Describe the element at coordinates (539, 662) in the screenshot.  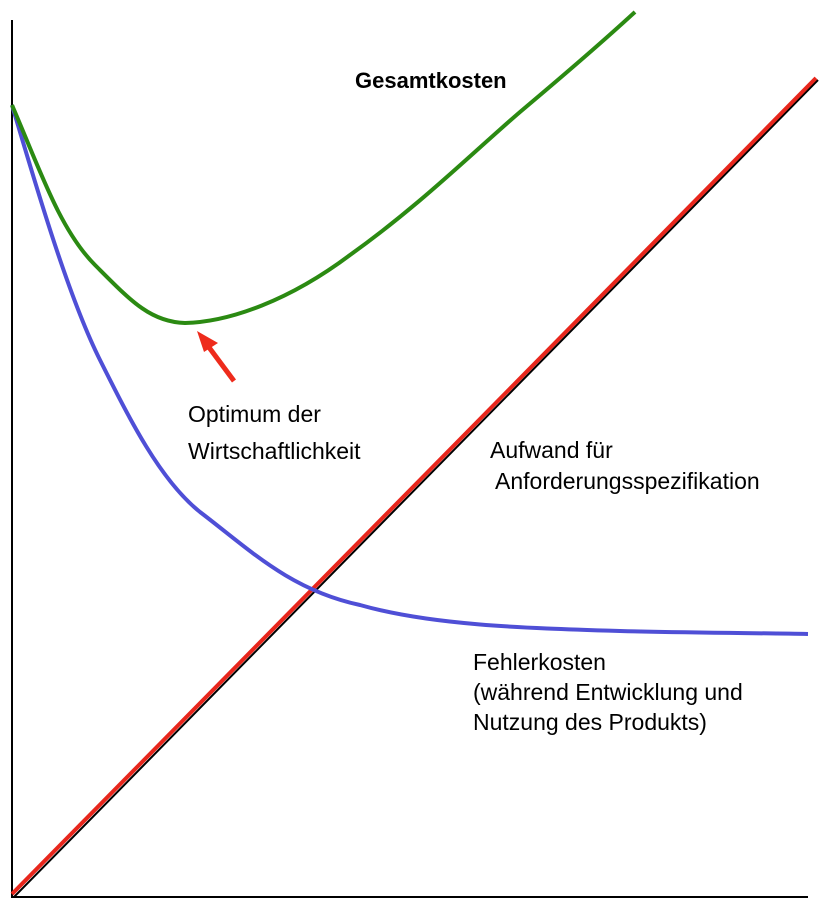
I see `error-cost-label: Fehlerkosten` at that location.